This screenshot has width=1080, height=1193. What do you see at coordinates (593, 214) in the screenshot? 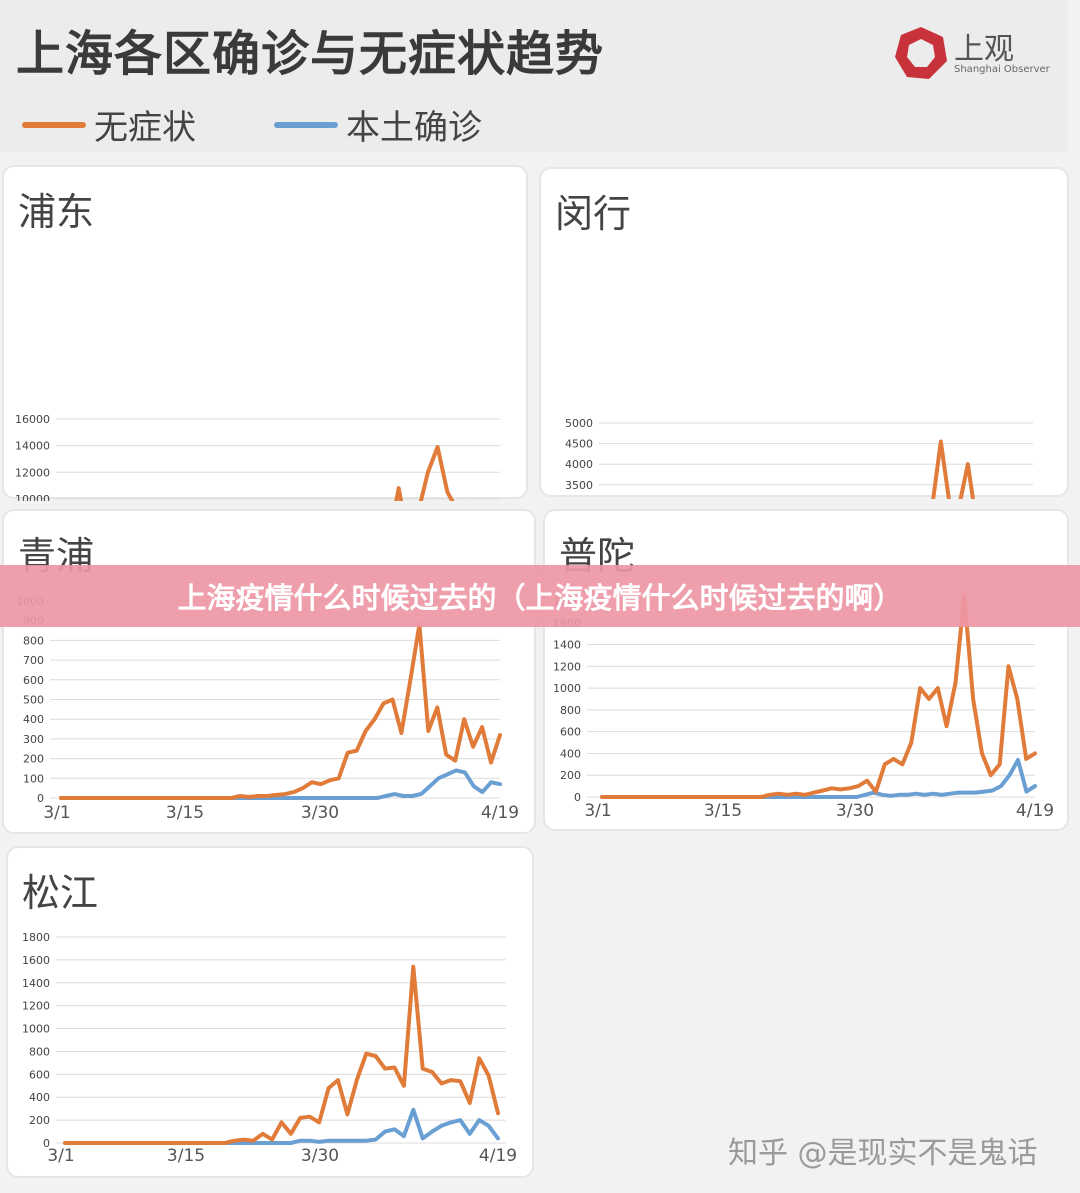
I see `chart-title: 闵行` at bounding box center [593, 214].